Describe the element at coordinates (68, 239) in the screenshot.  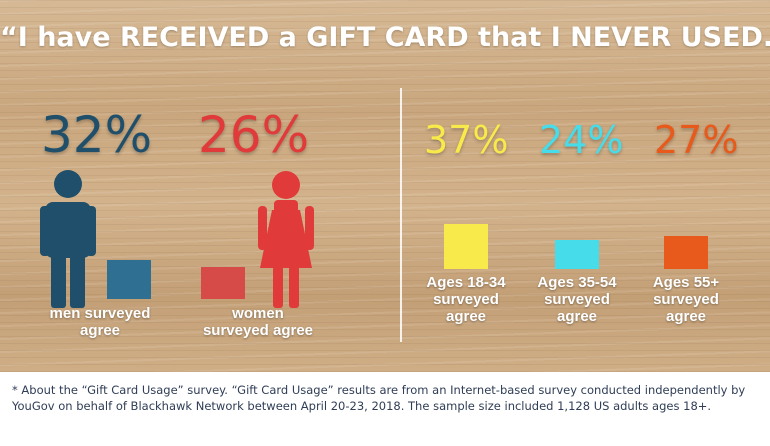
I see `man-figure-icon` at that location.